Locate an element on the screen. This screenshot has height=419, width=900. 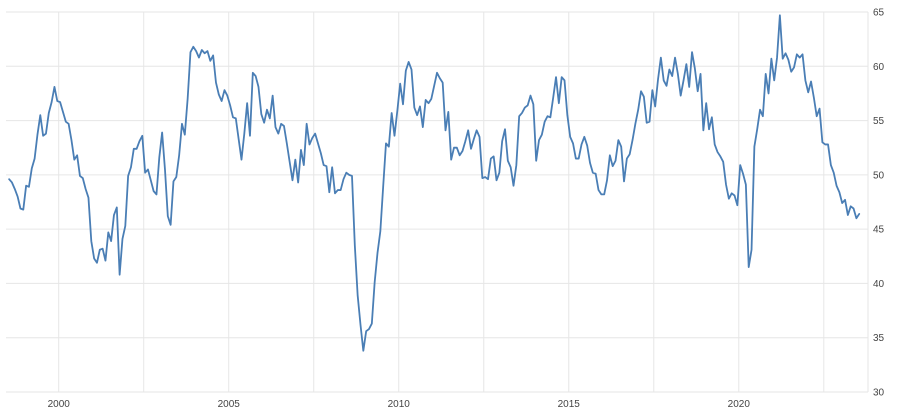
x-tick-label: 2000 is located at coordinates (59, 404).